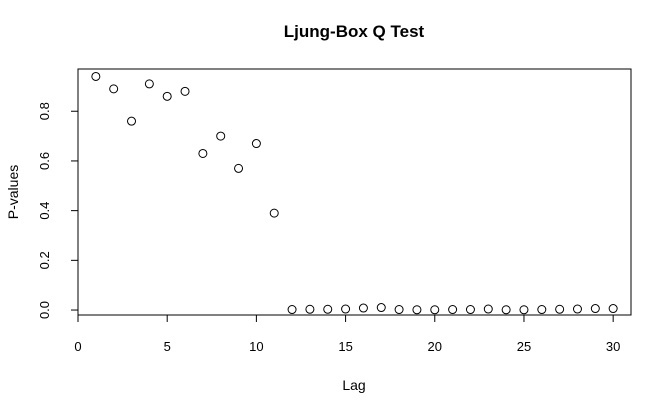 Image resolution: width=660 pixels, height=402 pixels. What do you see at coordinates (613, 346) in the screenshot?
I see `x-tick-label: 30` at bounding box center [613, 346].